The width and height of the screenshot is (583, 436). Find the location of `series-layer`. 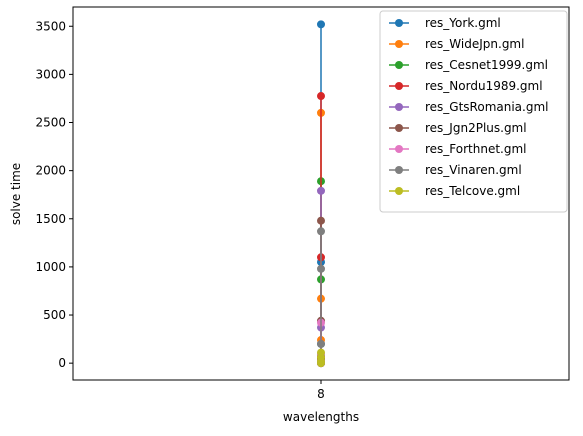

series-layer is located at coordinates (321, 194).